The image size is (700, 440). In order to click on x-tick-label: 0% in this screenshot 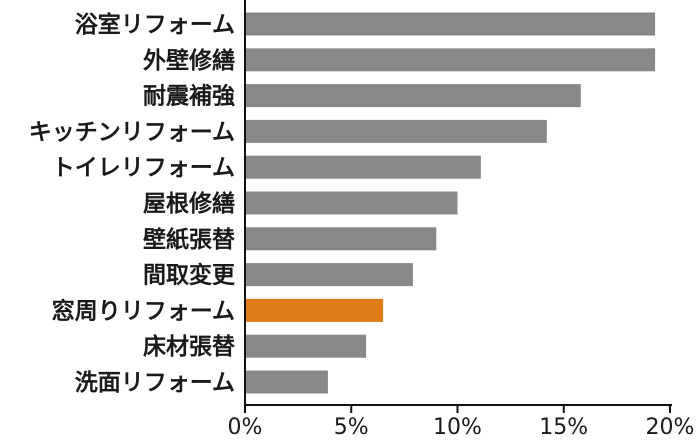, I will do `click(245, 427)`.